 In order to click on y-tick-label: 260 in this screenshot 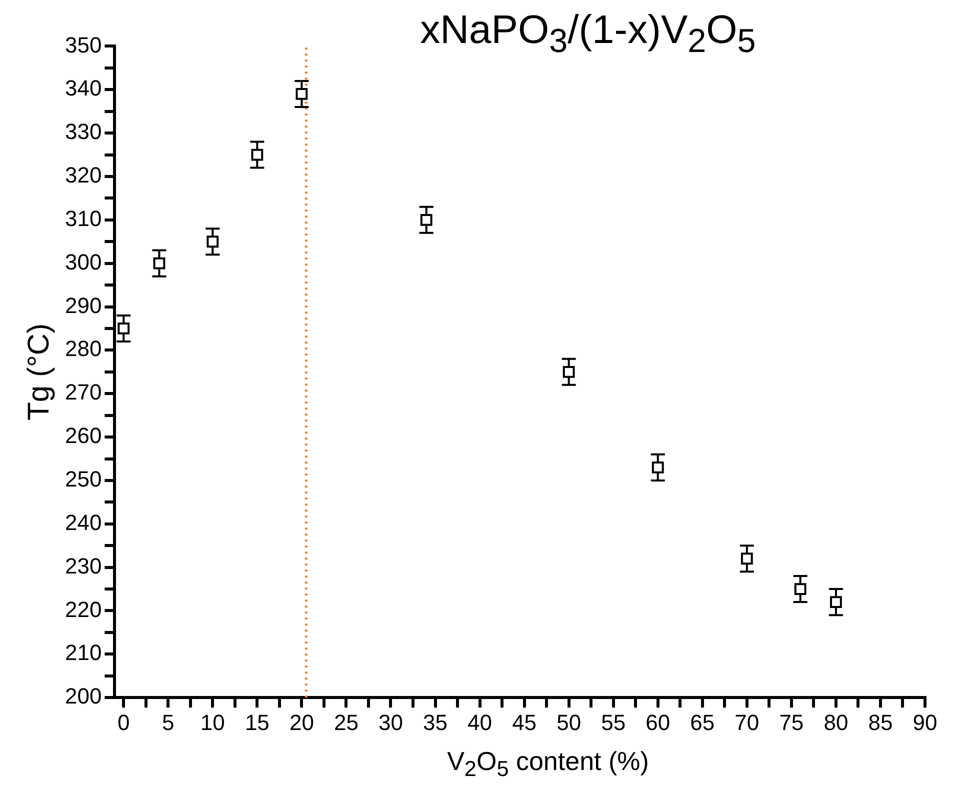, I will do `click(83, 435)`.